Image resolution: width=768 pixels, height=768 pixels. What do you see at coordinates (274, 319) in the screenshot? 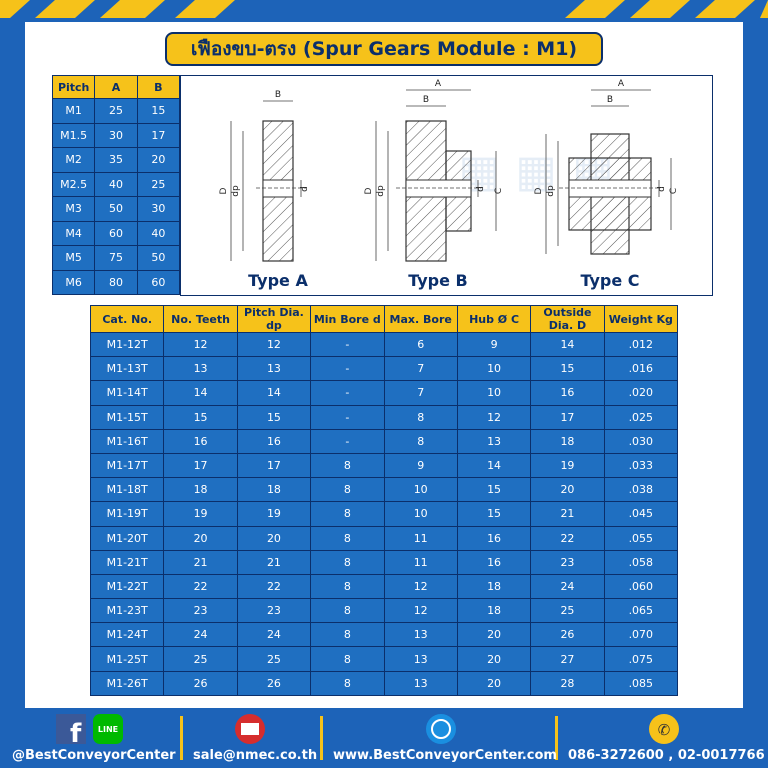
I see `header-cell: Pitch Dia. dp` at bounding box center [274, 319].